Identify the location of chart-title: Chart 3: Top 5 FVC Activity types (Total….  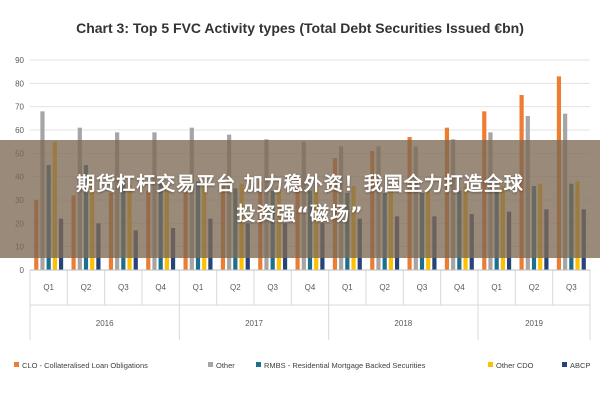
(300, 28).